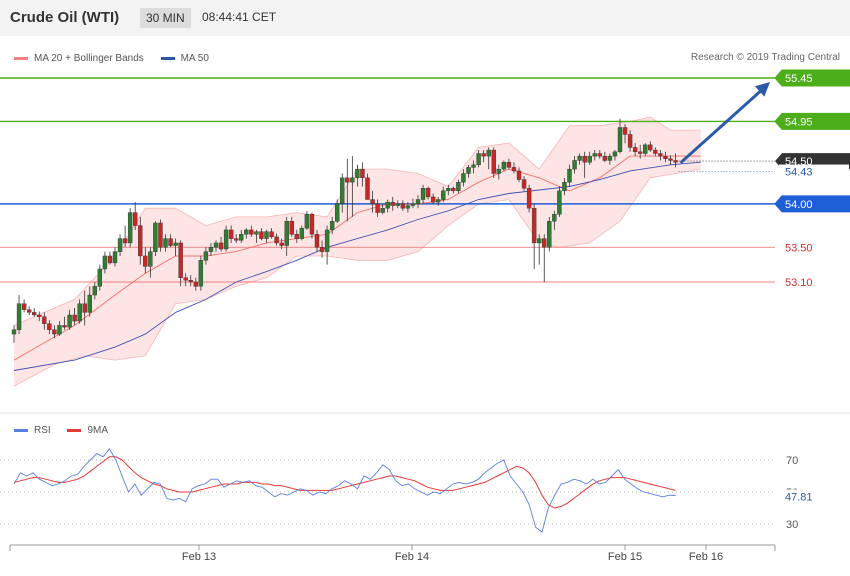 Image resolution: width=850 pixels, height=576 pixels. I want to click on rsi-ma-swatch, so click(74, 430).